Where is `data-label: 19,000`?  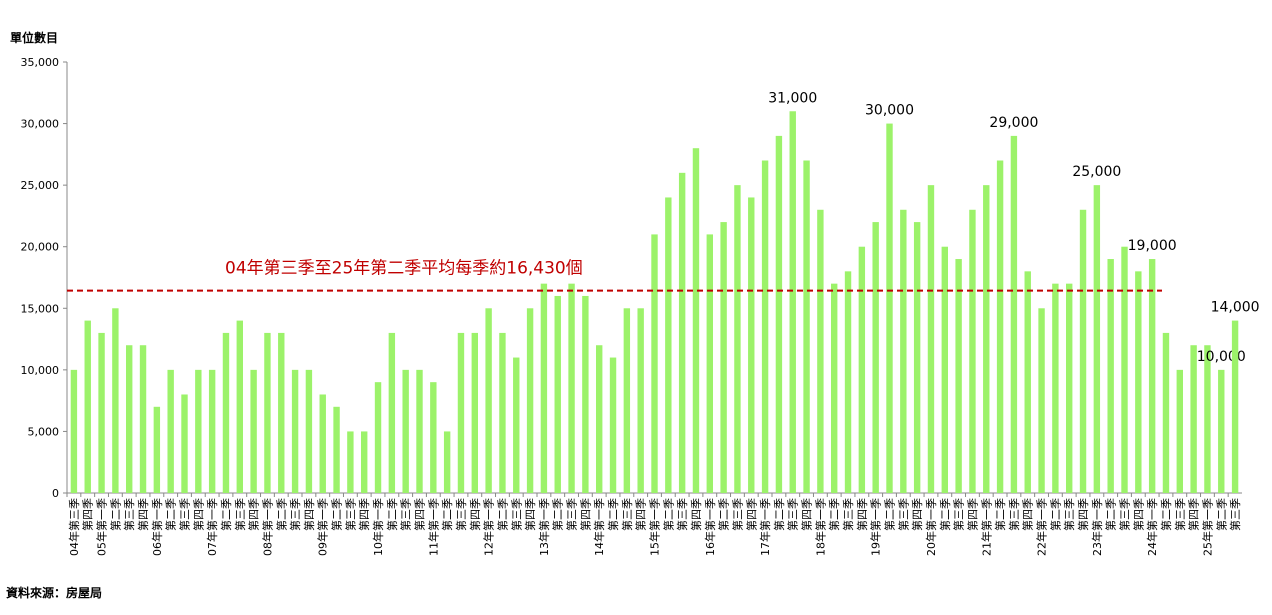
data-label: 19,000 is located at coordinates (1152, 246).